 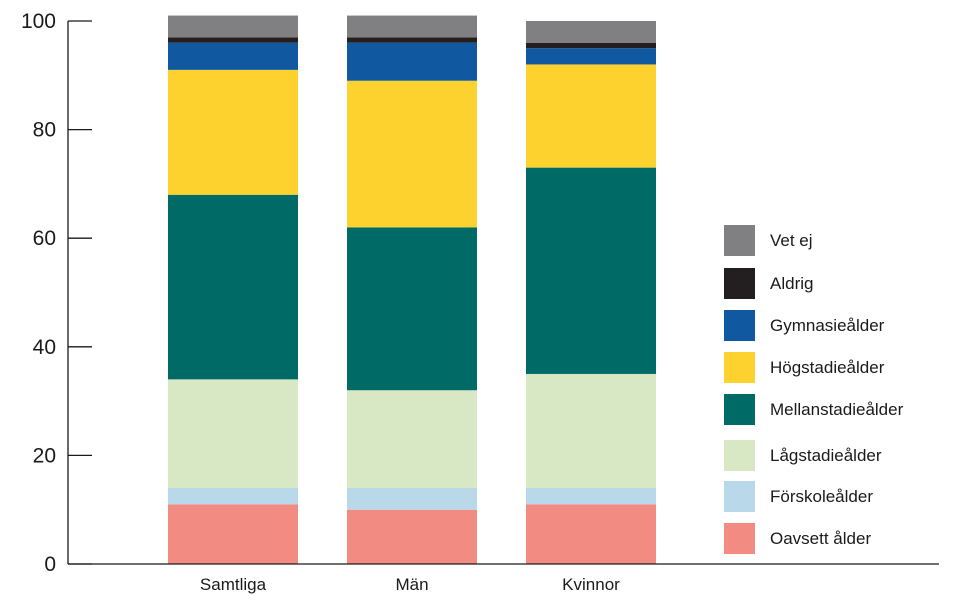 I want to click on legend-label: Lågstadieålder, so click(x=826, y=455).